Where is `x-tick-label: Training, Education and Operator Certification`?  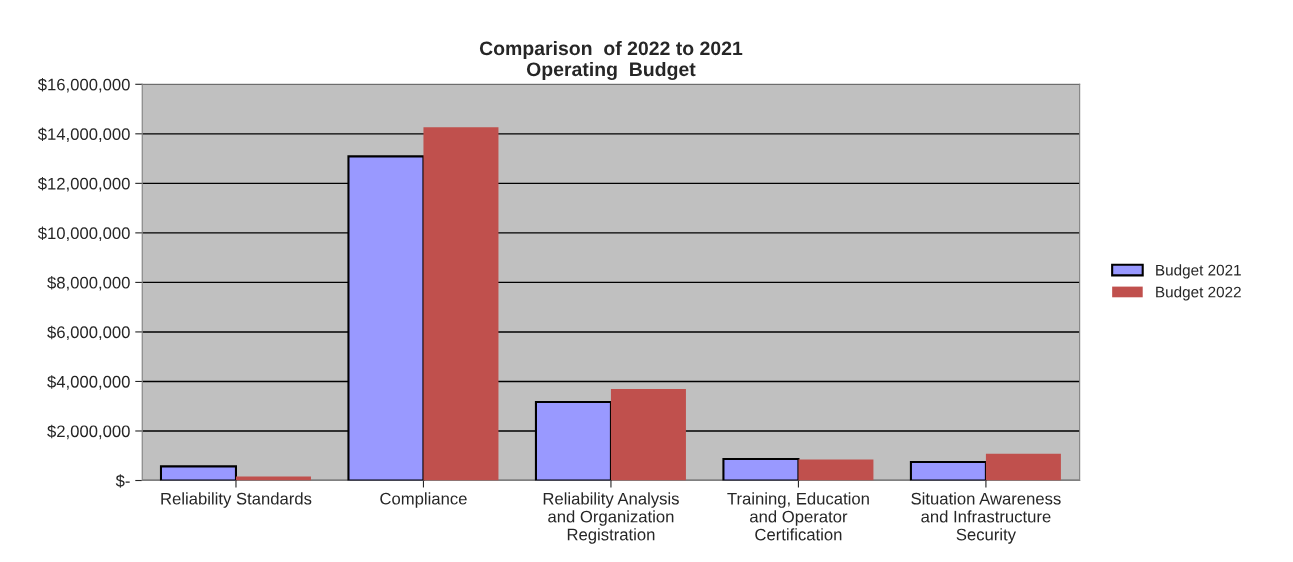 x-tick-label: Training, Education and Operator Certification is located at coordinates (798, 516).